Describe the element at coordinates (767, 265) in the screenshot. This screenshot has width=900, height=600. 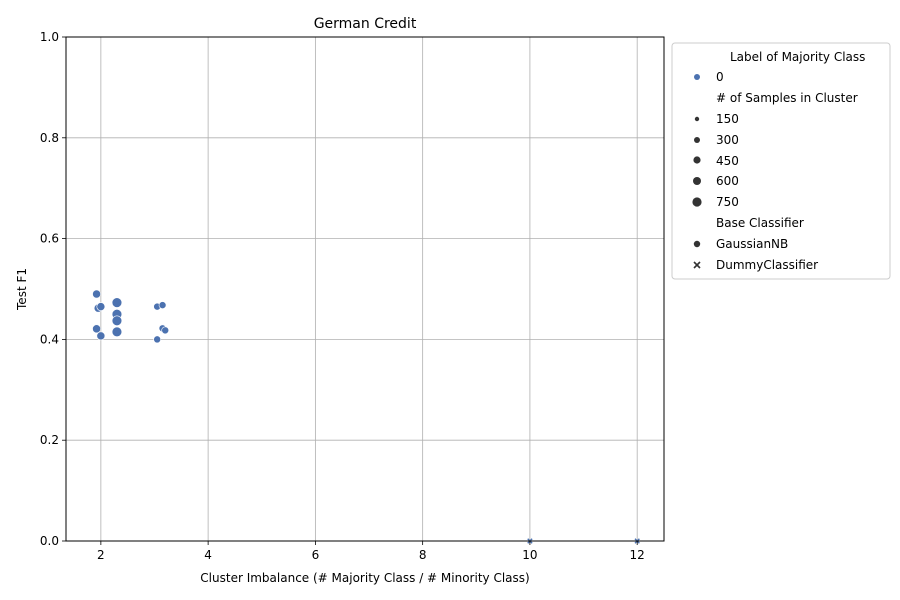
I see `legend-style-item: DummyClassifier` at that location.